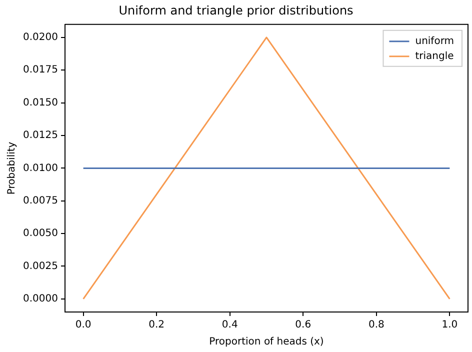 This screenshot has width=472, height=352. I want to click on y-tick-label: 0.0200, so click(40, 38).